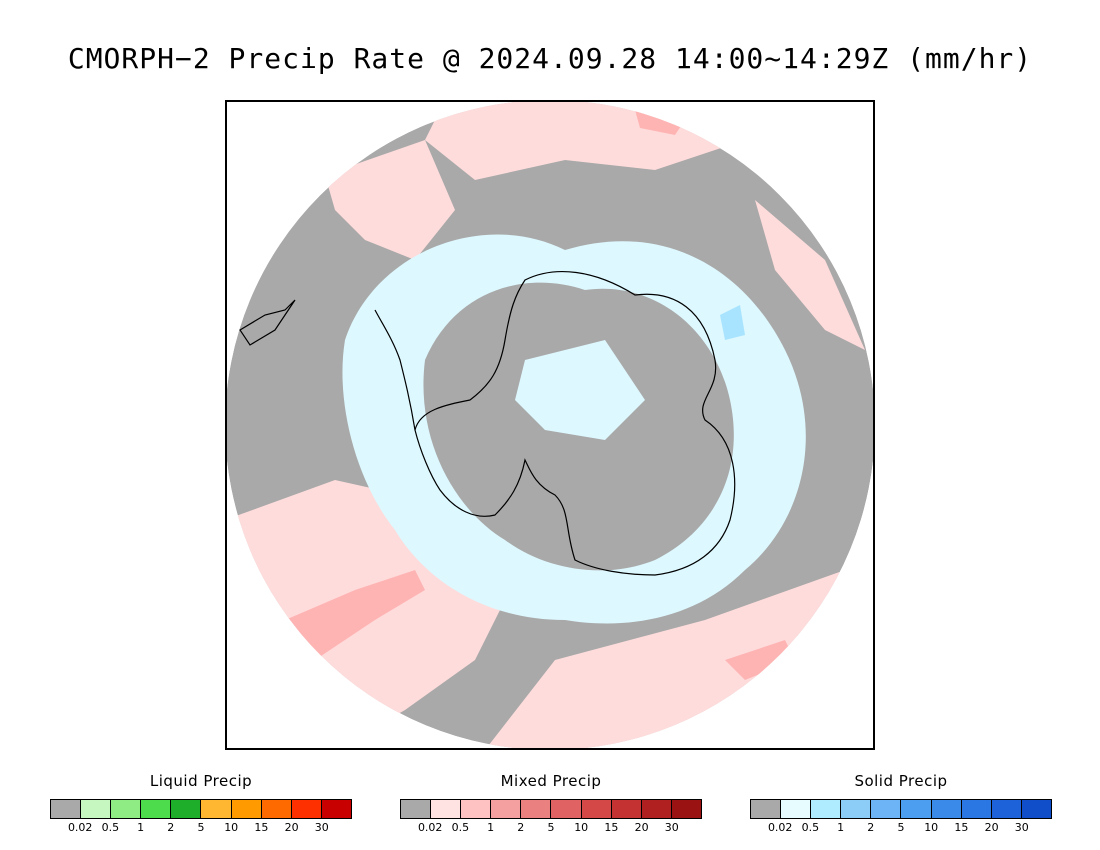 Image resolution: width=1100 pixels, height=850 pixels. What do you see at coordinates (901, 781) in the screenshot?
I see `legend-title: Solid Precip` at bounding box center [901, 781].